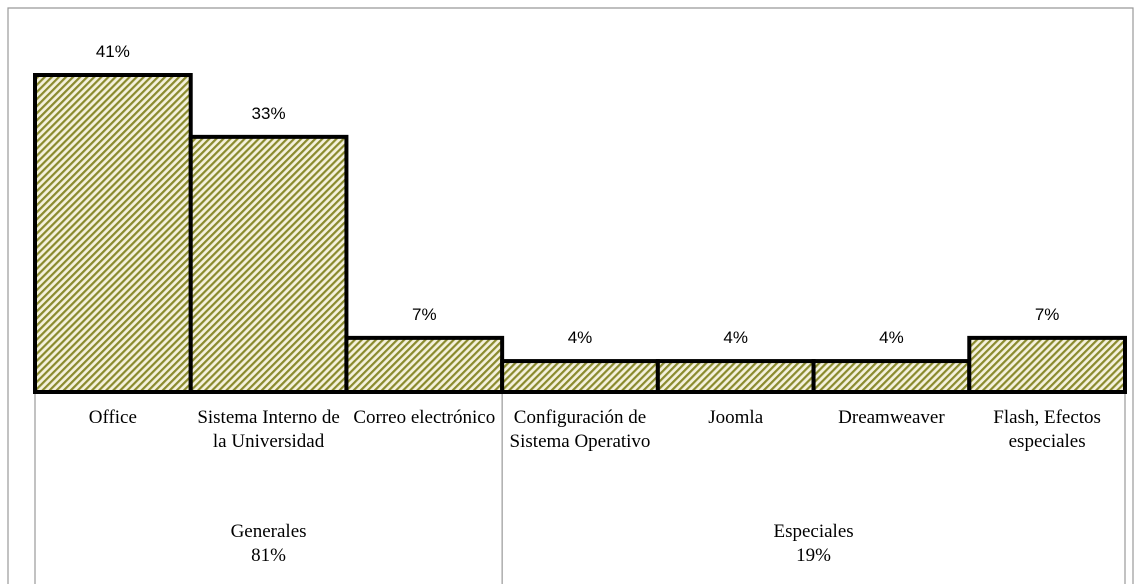  I want to click on group-value-label: 19%, so click(813, 555).